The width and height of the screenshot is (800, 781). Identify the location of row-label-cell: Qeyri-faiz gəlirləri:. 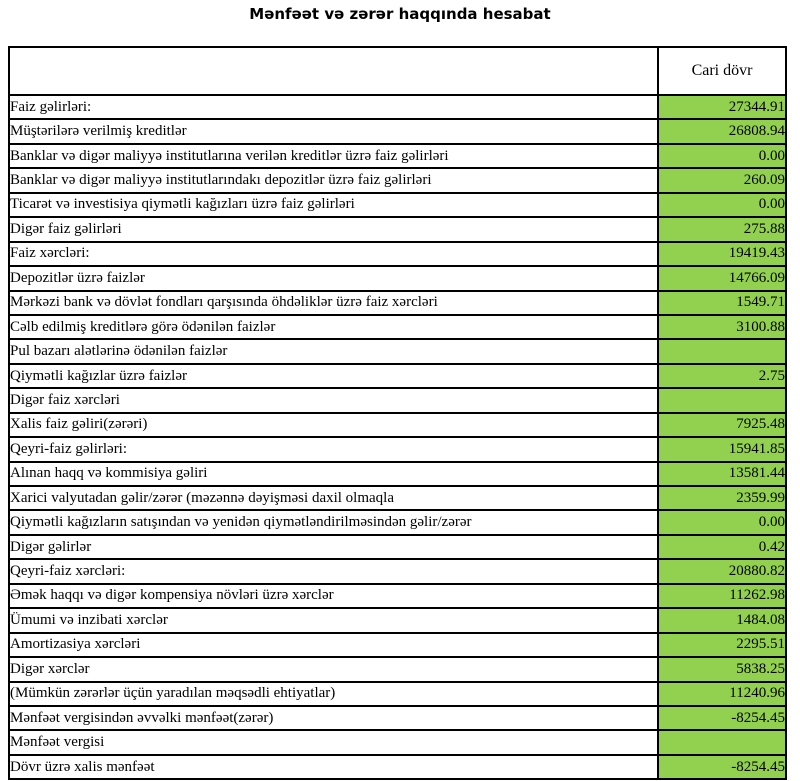
(333, 449).